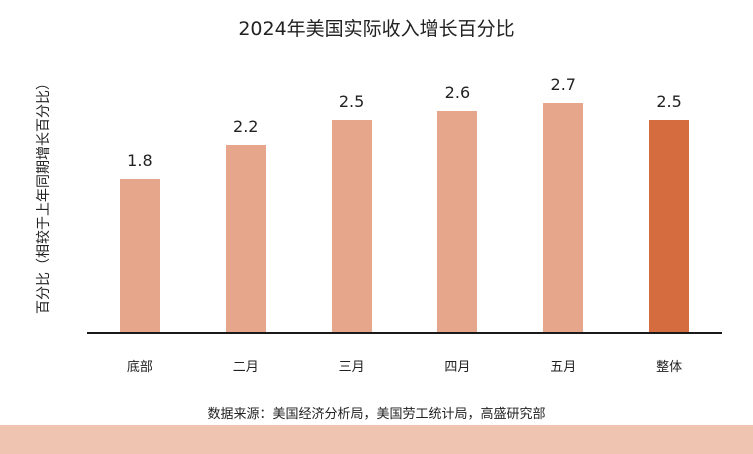 The width and height of the screenshot is (753, 454). I want to click on category-label: 三月, so click(351, 367).